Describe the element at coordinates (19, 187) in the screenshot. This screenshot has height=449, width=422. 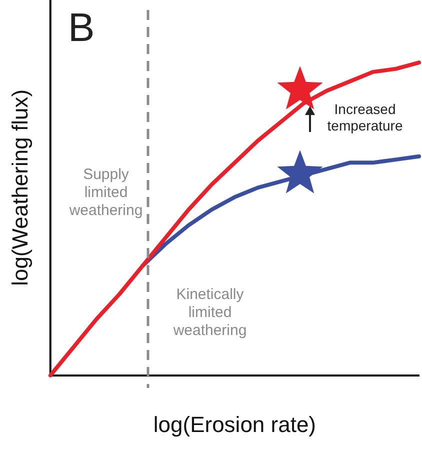
I see `y-axis-title: log(Weathering flux)` at that location.